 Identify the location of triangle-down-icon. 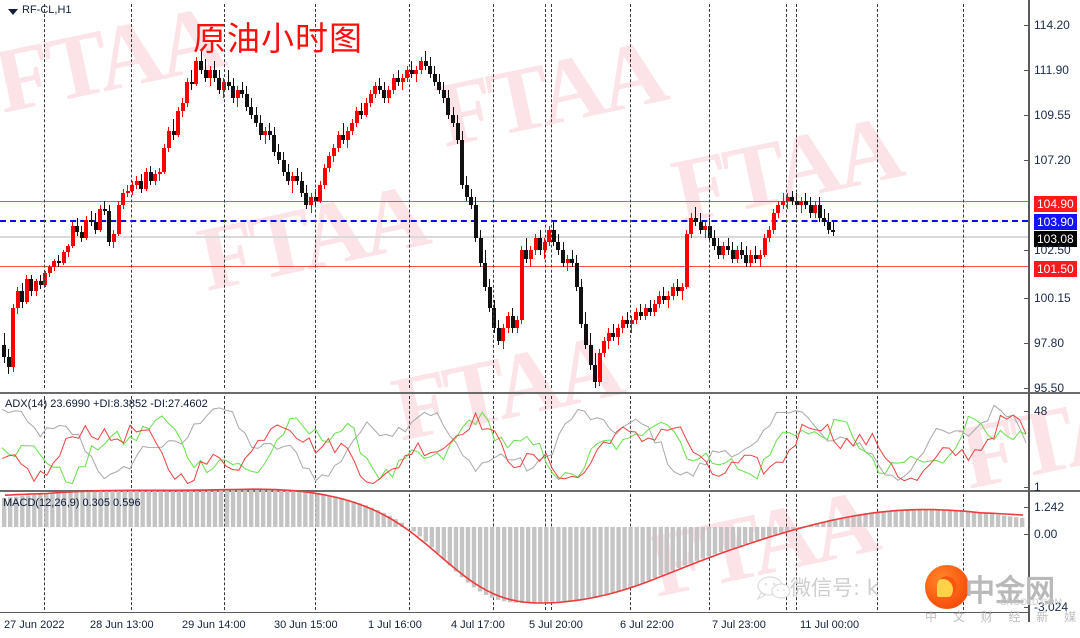
(13, 12).